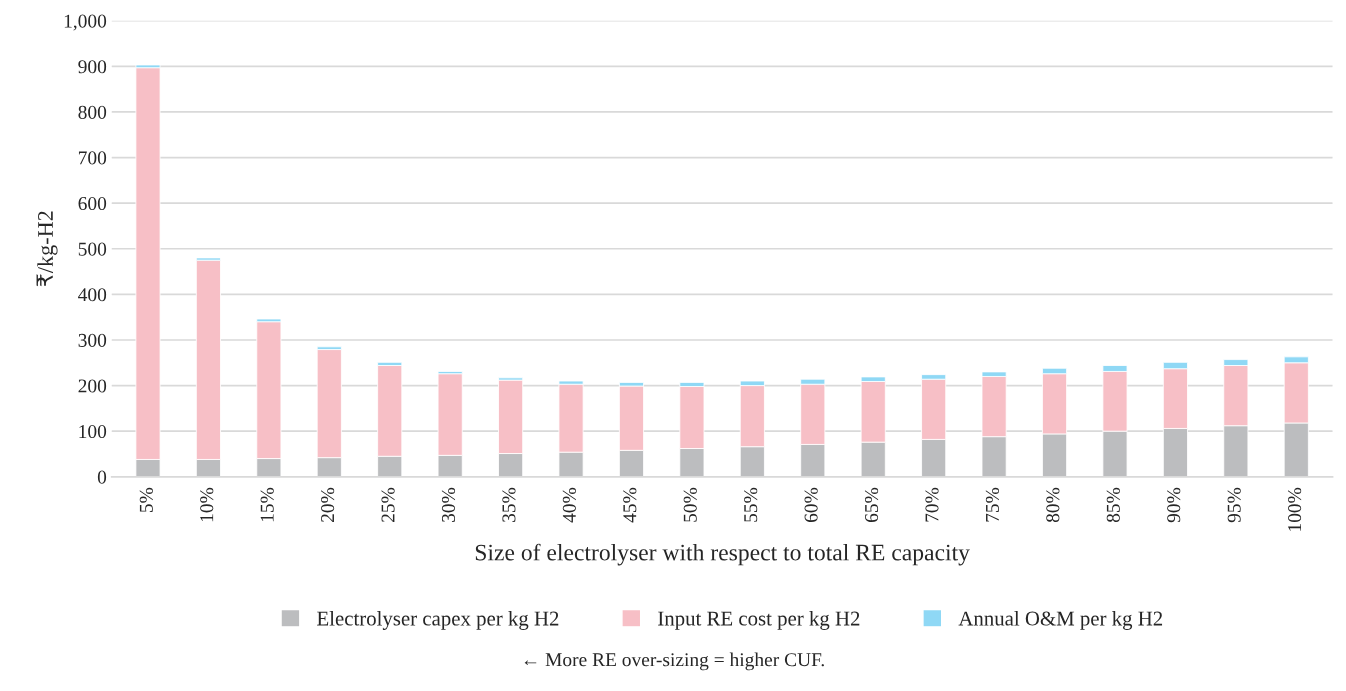 The height and width of the screenshot is (691, 1346). What do you see at coordinates (674, 661) in the screenshot?
I see `text: ← More RE over-sizing = higher CUF.` at bounding box center [674, 661].